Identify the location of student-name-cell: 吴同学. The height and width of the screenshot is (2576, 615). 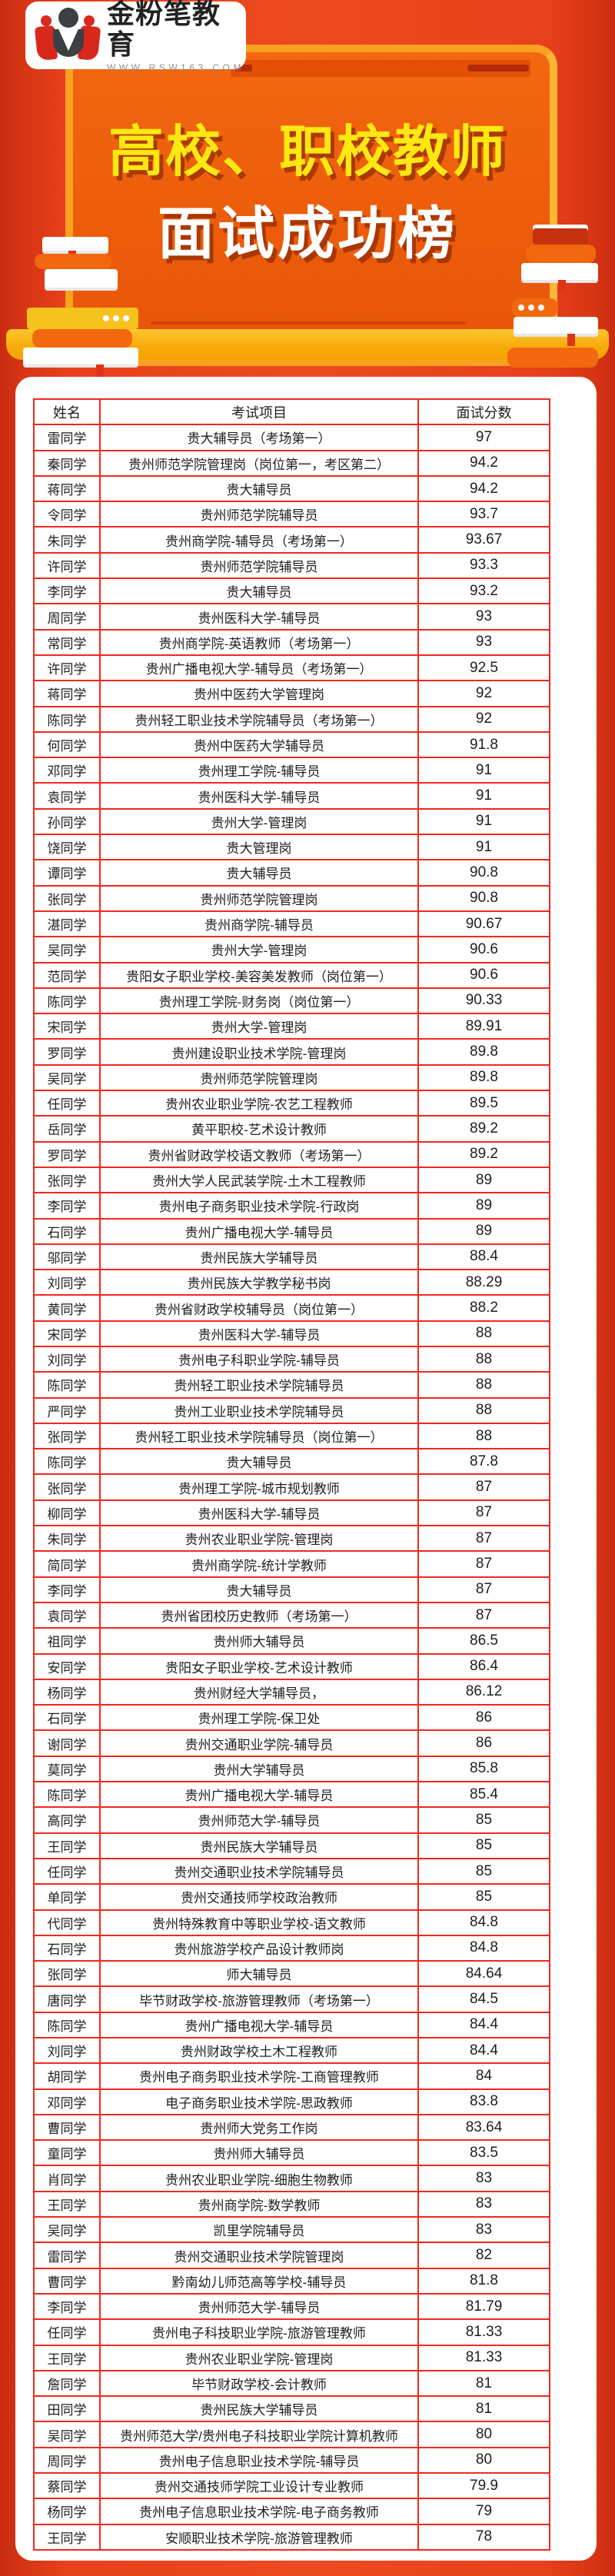
(67, 1077).